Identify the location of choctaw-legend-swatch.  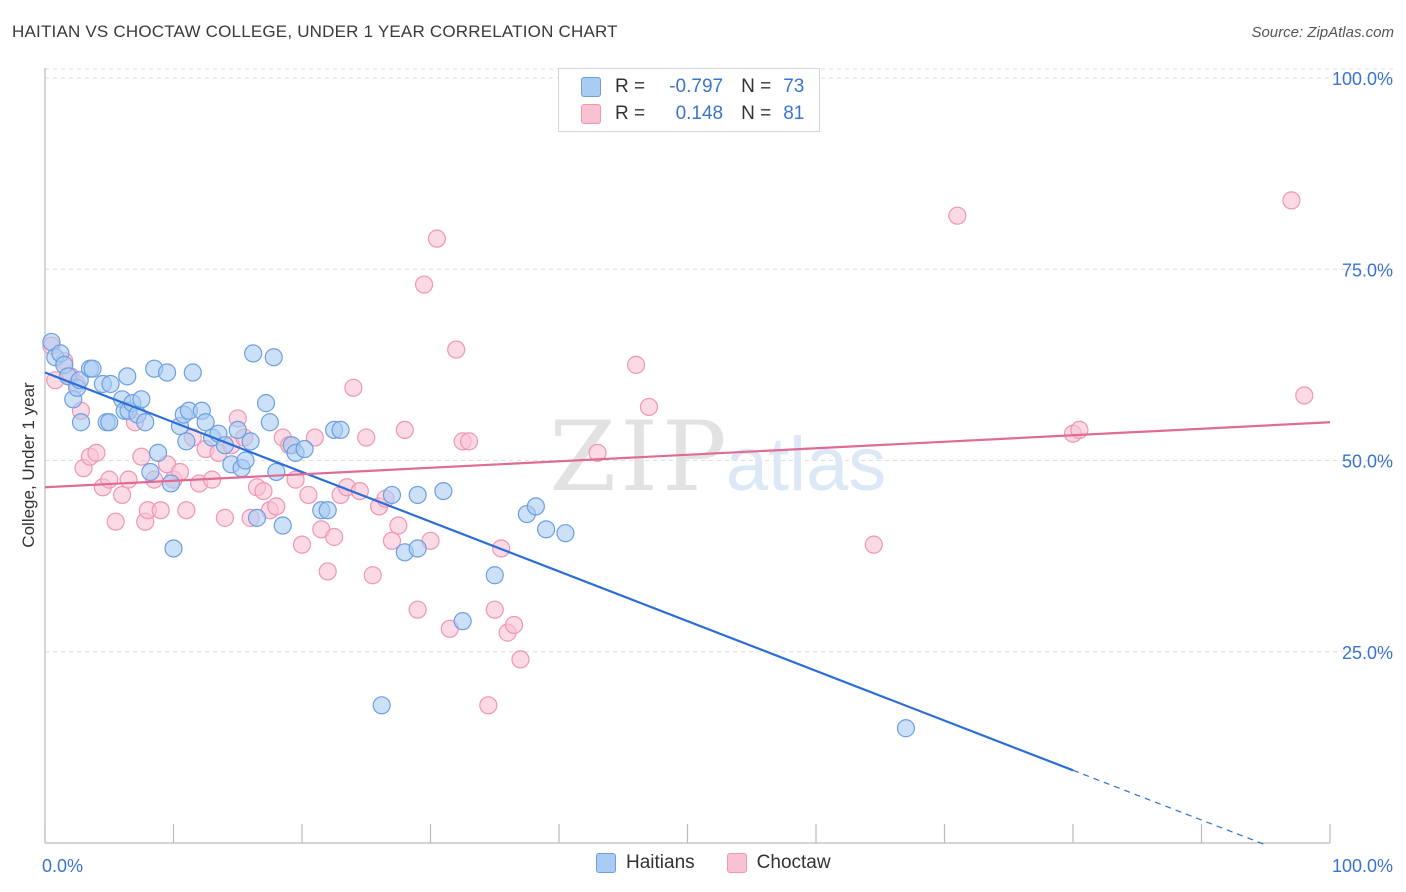
(736, 863).